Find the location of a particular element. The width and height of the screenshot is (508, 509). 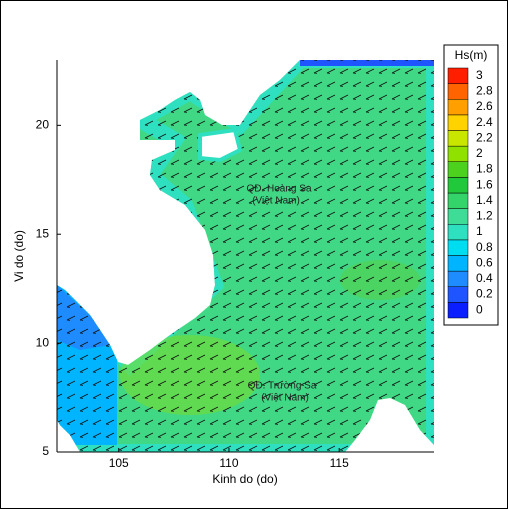

colorbar-tick-label: 0 is located at coordinates (479, 309).